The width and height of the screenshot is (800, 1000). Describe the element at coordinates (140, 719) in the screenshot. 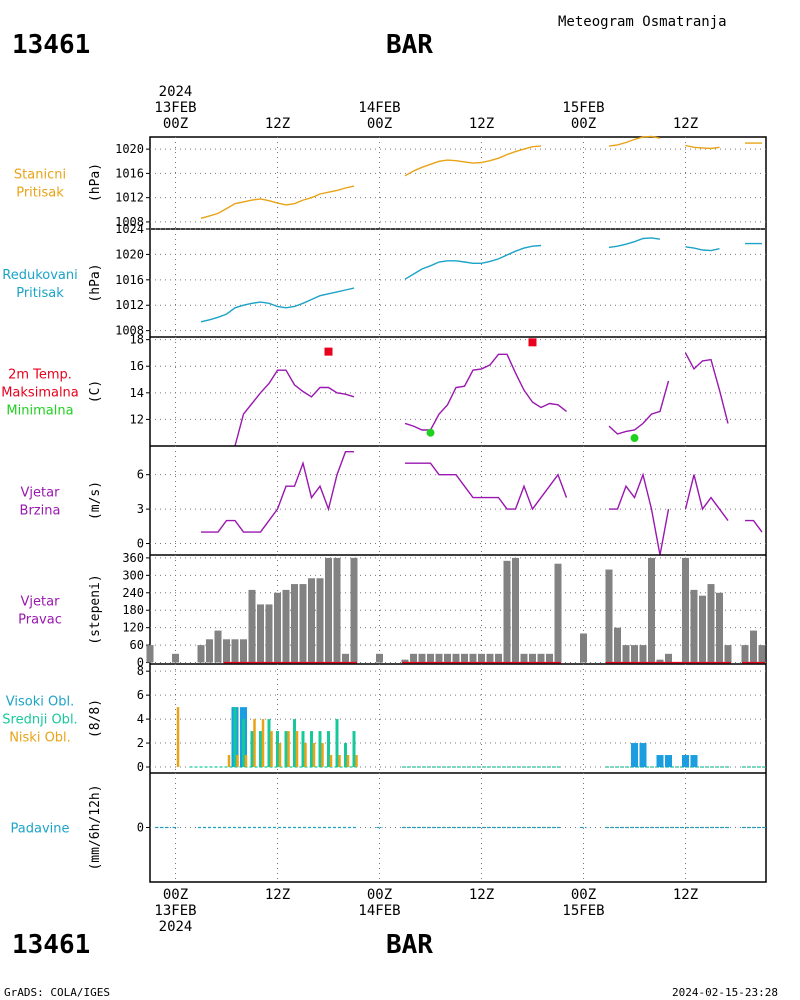

I see `y-tick-label: 4` at that location.